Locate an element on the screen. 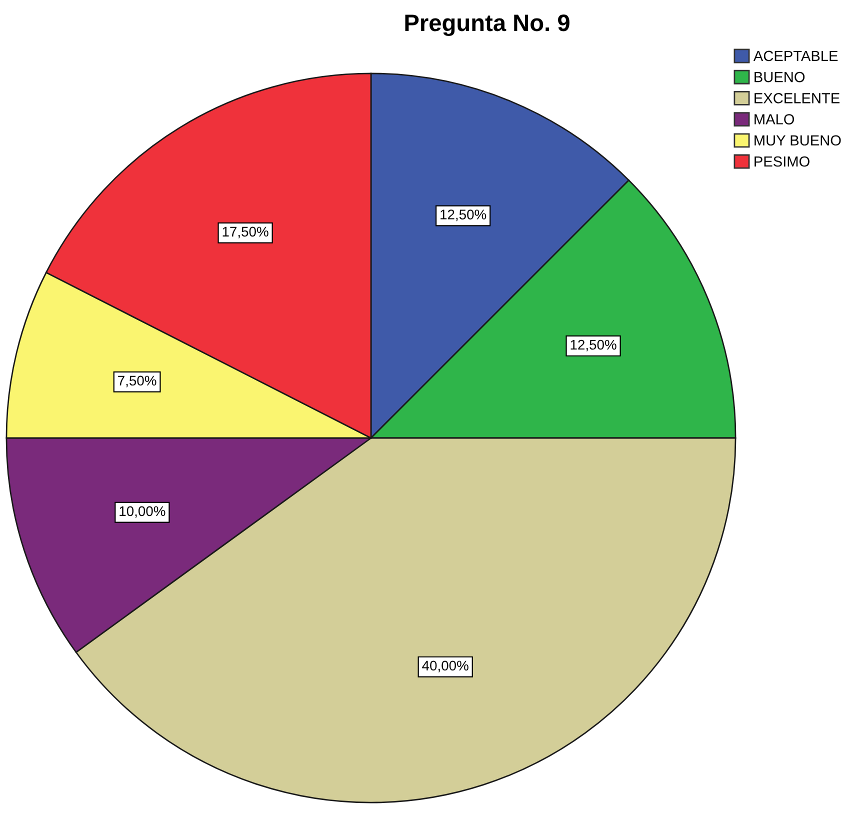  legend-label: ACEPTABLE is located at coordinates (795, 56).